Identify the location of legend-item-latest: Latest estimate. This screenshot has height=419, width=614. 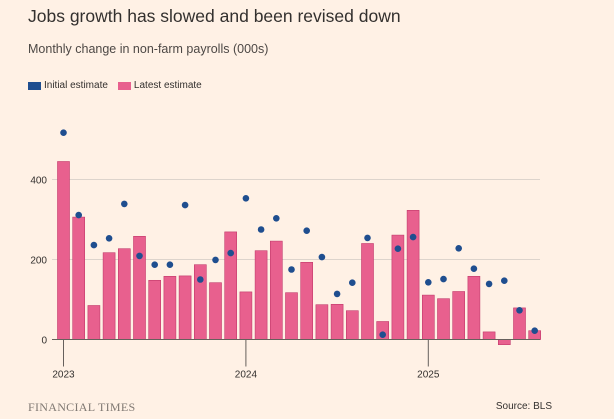
(159, 85).